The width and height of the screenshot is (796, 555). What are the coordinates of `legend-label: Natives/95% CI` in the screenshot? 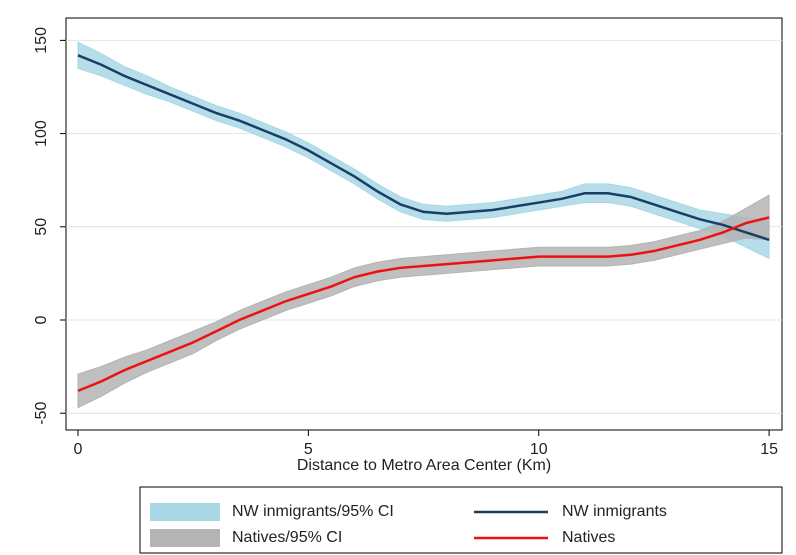 It's located at (287, 537).